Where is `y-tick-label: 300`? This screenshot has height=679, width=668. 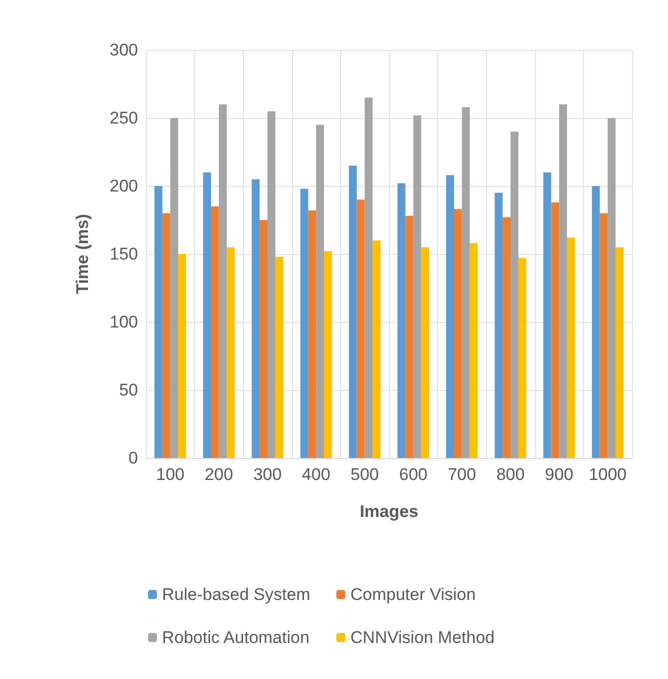 y-tick-label: 300 is located at coordinates (124, 50).